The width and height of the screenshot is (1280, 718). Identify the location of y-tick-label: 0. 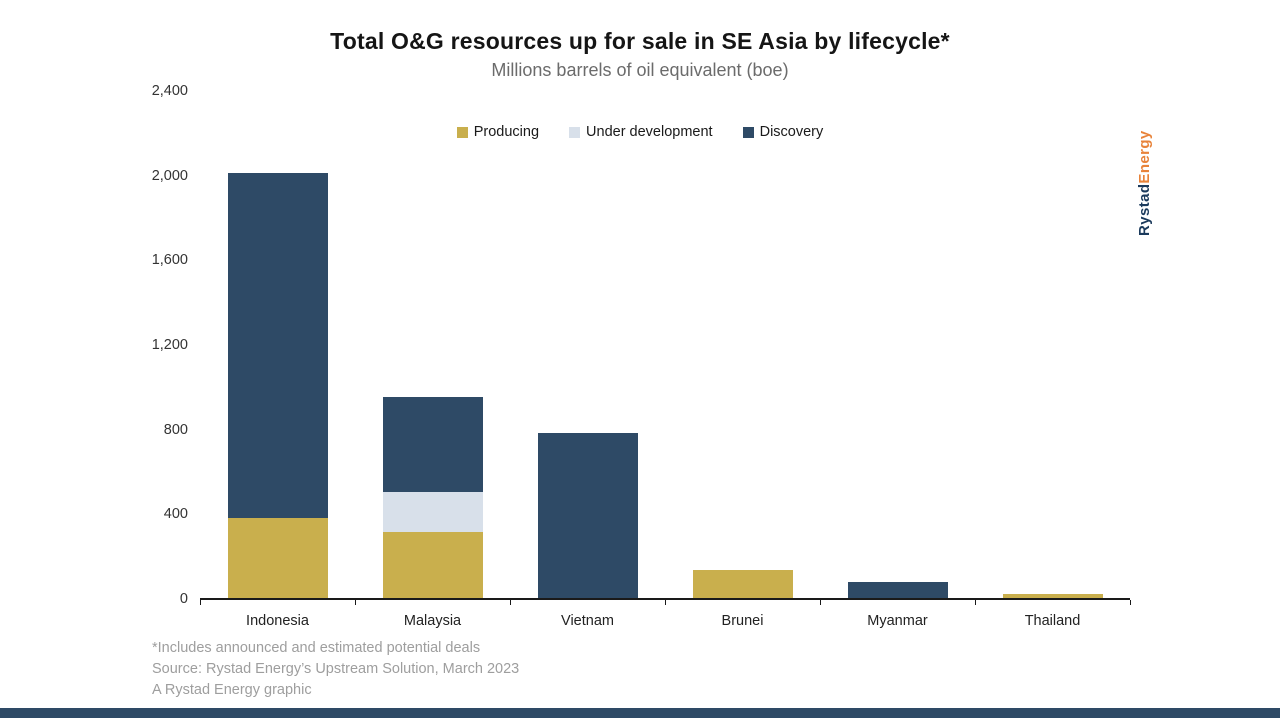
(183, 599).